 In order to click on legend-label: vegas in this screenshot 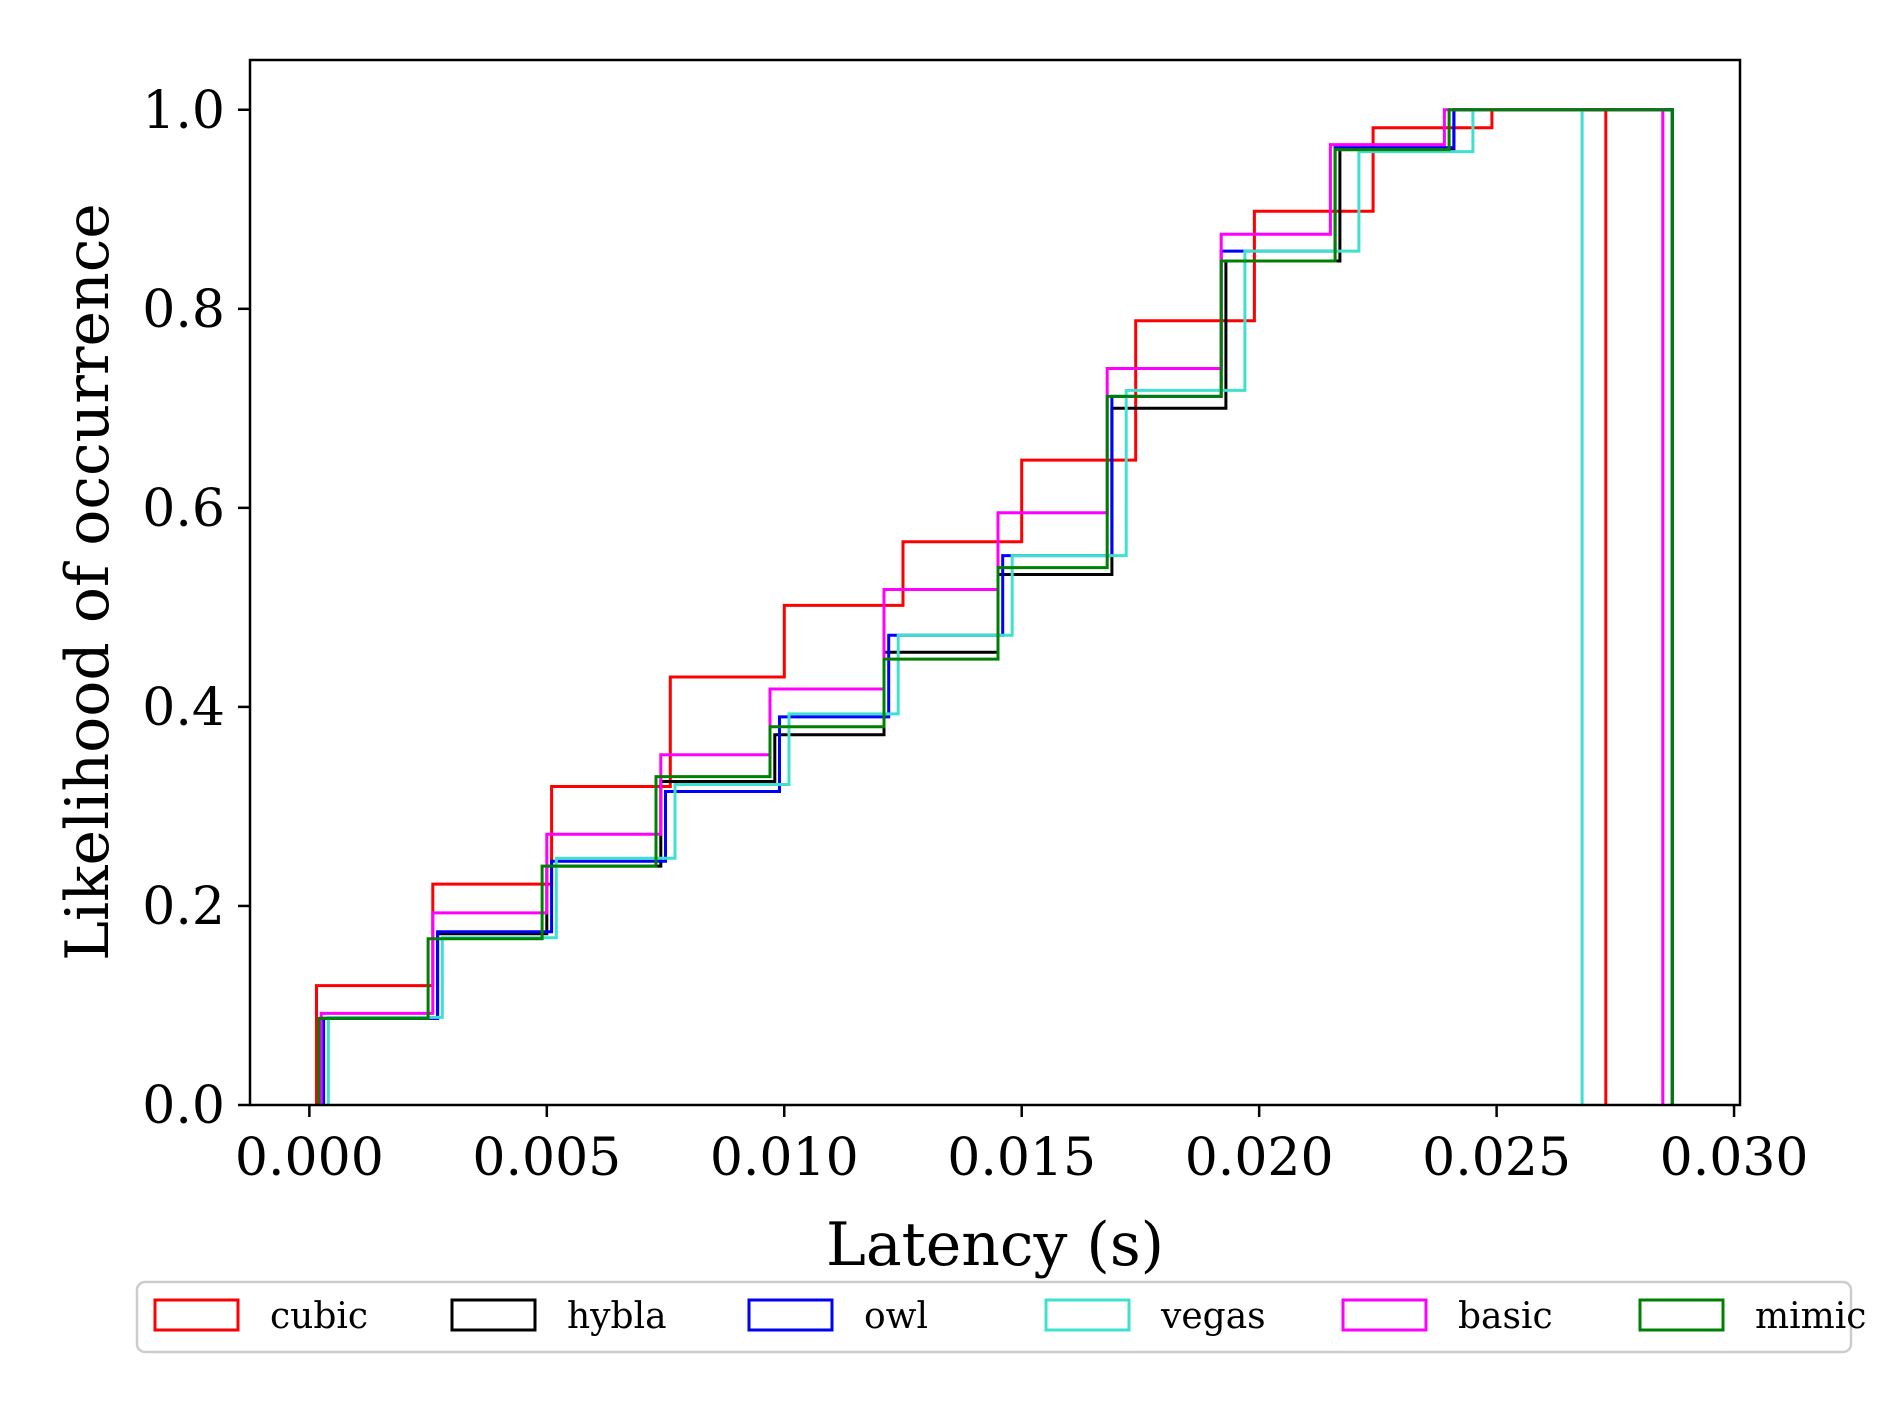, I will do `click(1213, 1316)`.